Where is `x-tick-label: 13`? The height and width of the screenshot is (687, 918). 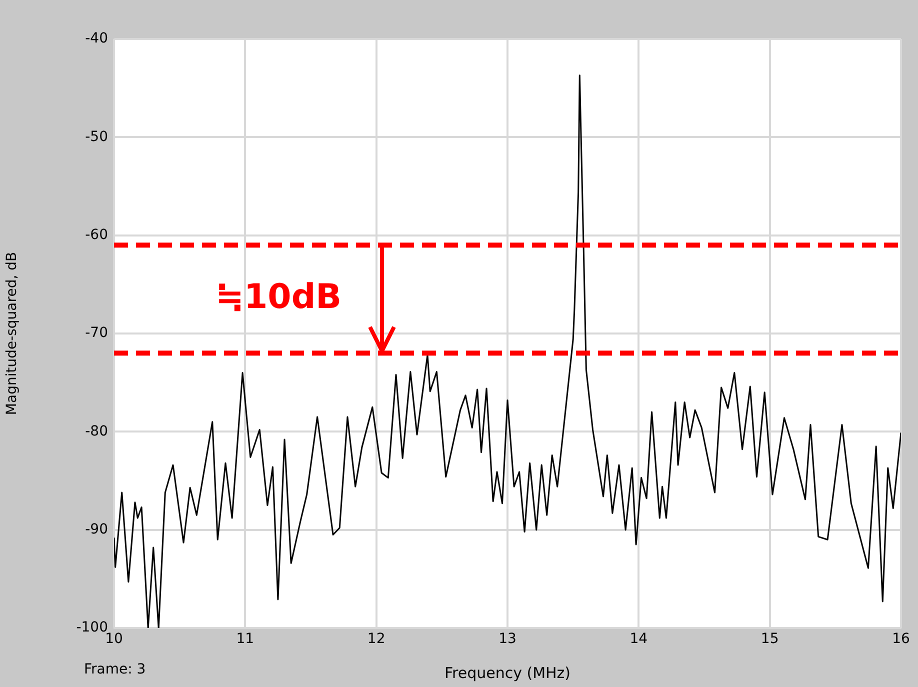 x-tick-label: 13 is located at coordinates (507, 639).